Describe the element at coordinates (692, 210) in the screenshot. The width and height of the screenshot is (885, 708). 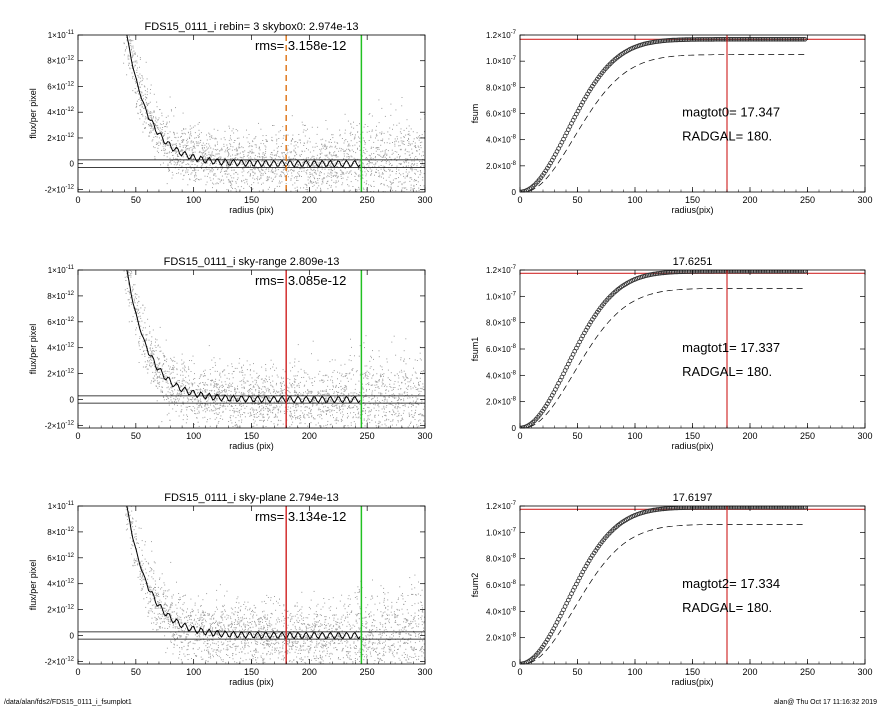
I see `x-axis-label: radius(pix)` at that location.